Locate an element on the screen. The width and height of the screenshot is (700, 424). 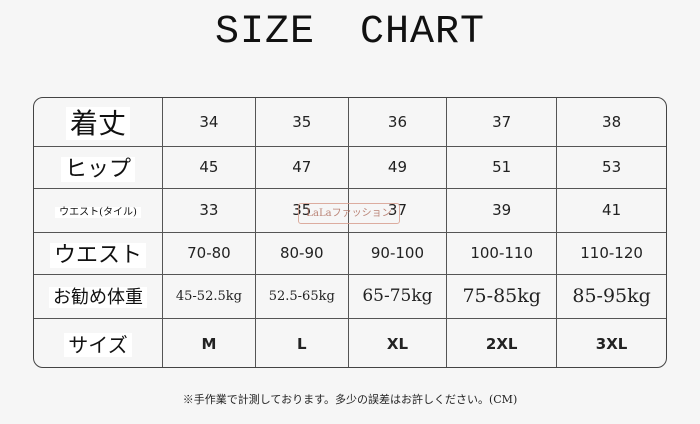
row-label-text: ウエスト(タイル) is located at coordinates (98, 212).